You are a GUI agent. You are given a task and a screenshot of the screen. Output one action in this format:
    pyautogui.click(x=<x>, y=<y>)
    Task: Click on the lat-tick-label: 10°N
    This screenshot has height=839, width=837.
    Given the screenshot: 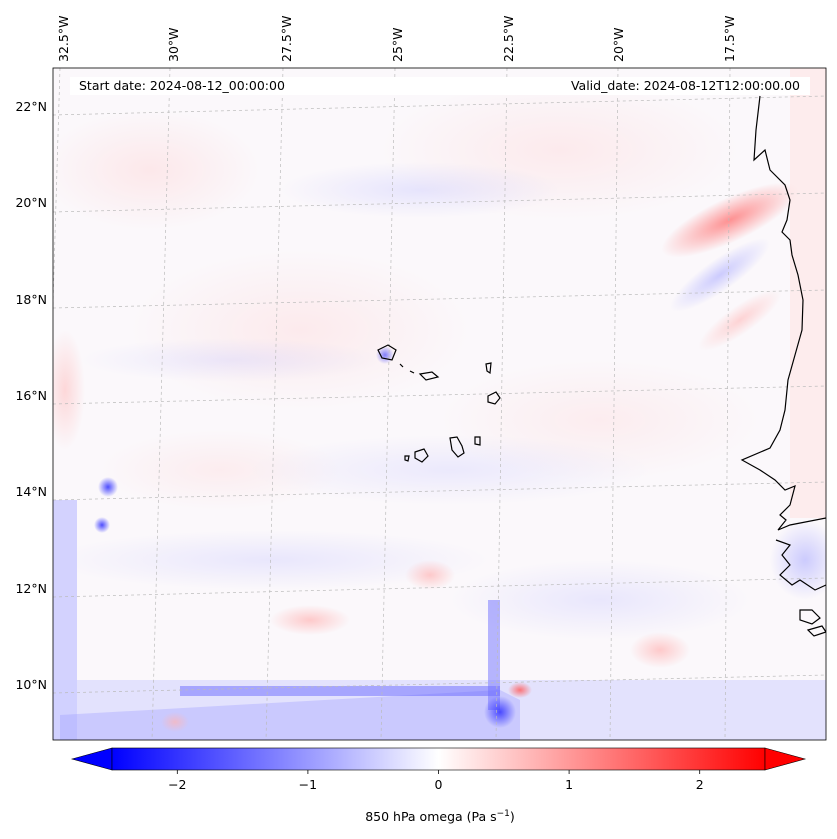 What is the action you would take?
    pyautogui.click(x=31, y=684)
    